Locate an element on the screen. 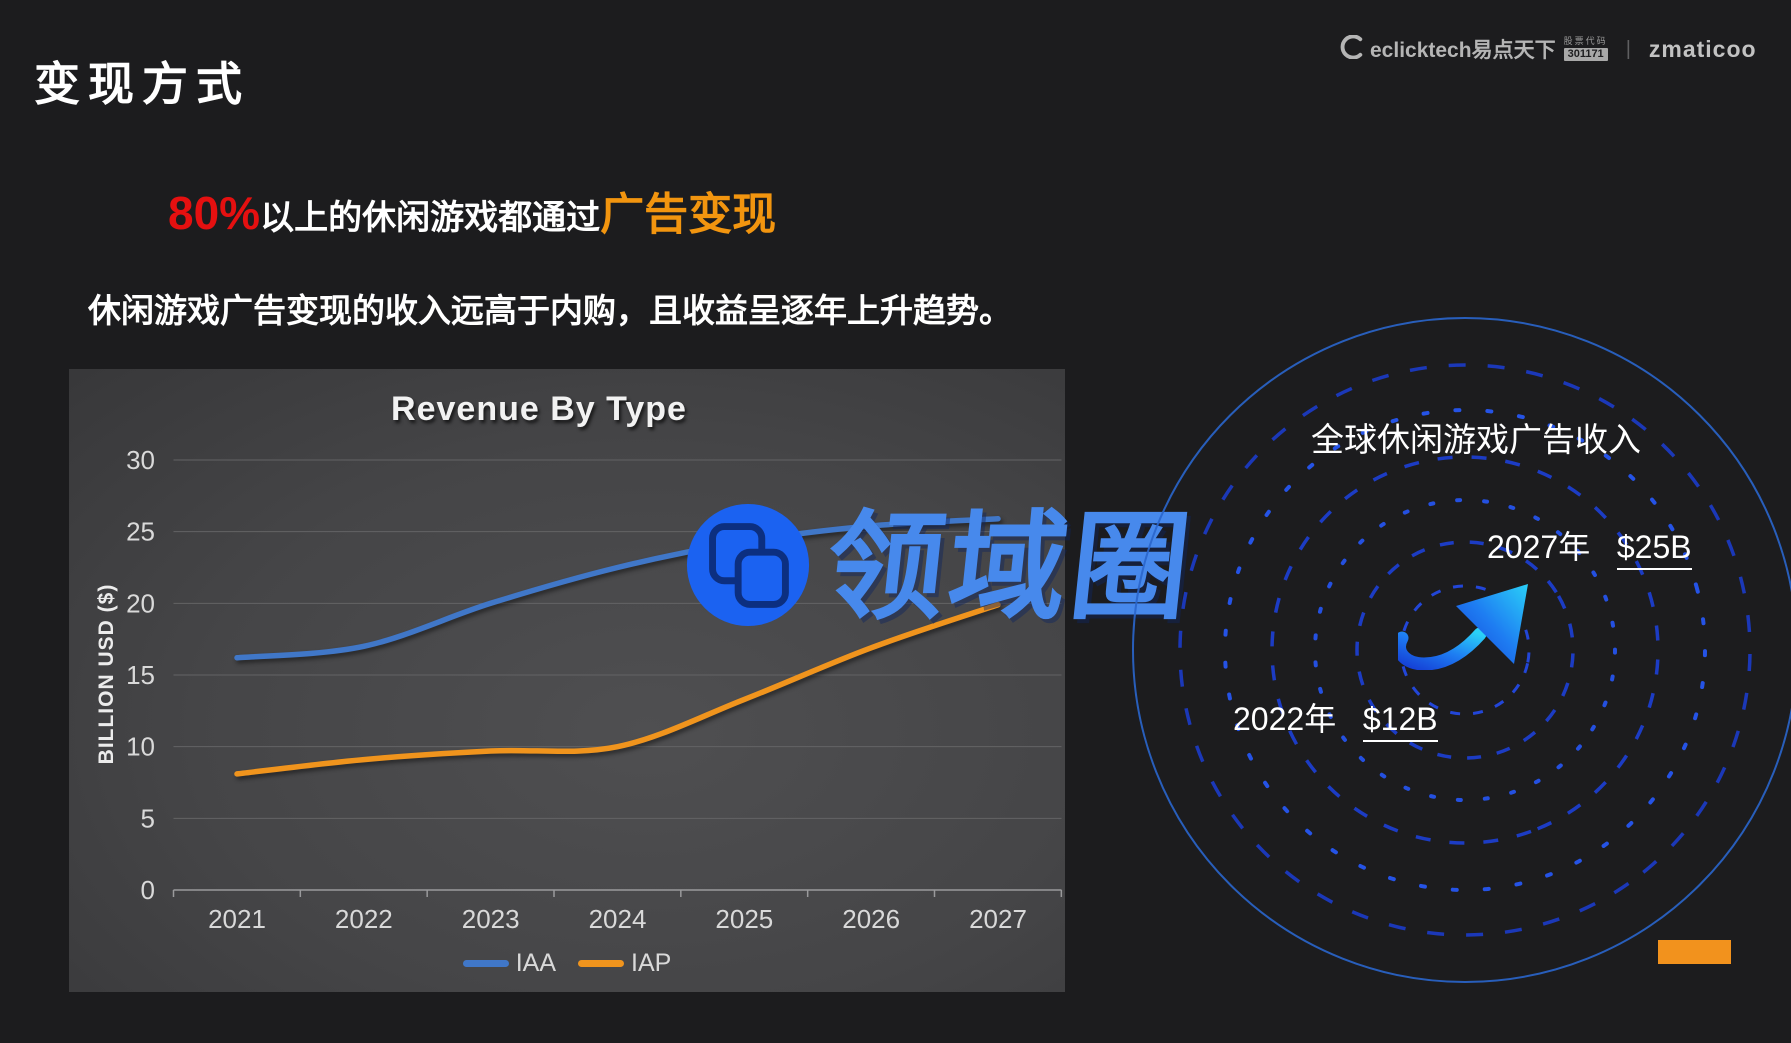  legend-item-IAA: IAA is located at coordinates (509, 963).